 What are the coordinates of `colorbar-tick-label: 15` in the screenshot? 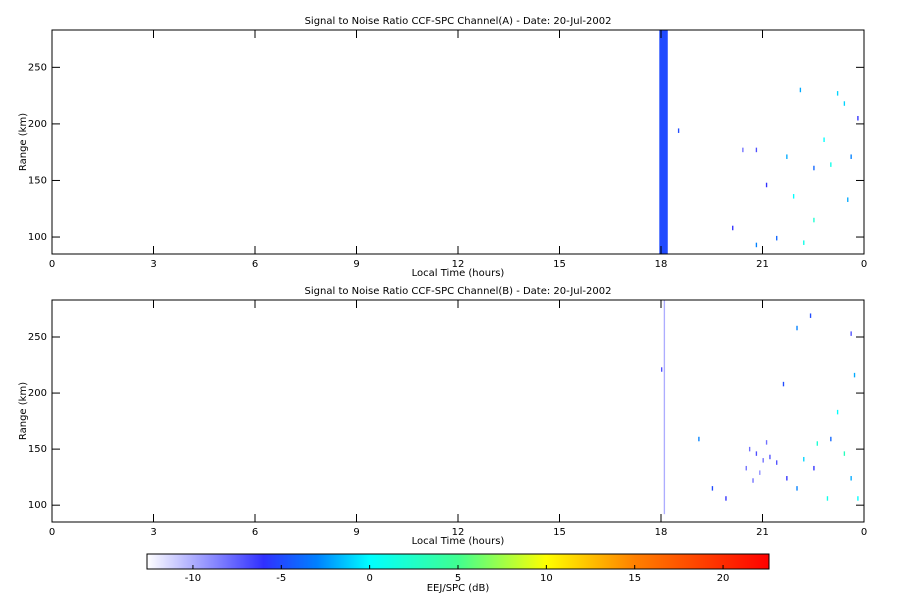 It's located at (634, 578).